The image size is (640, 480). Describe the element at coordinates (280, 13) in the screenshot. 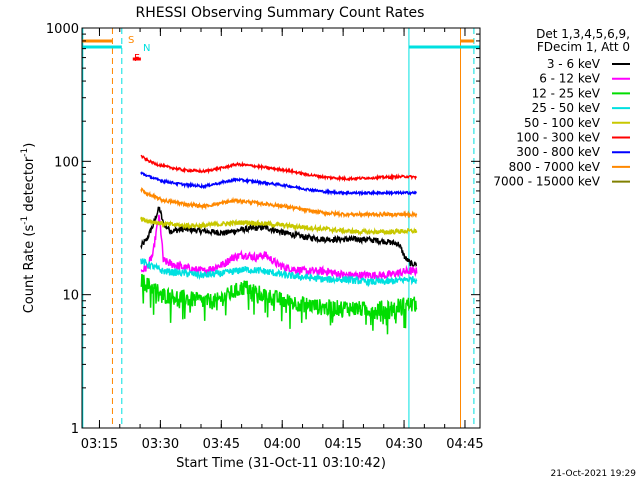

I see `chart-title: RHESSI Observing Summary Count Rates` at that location.